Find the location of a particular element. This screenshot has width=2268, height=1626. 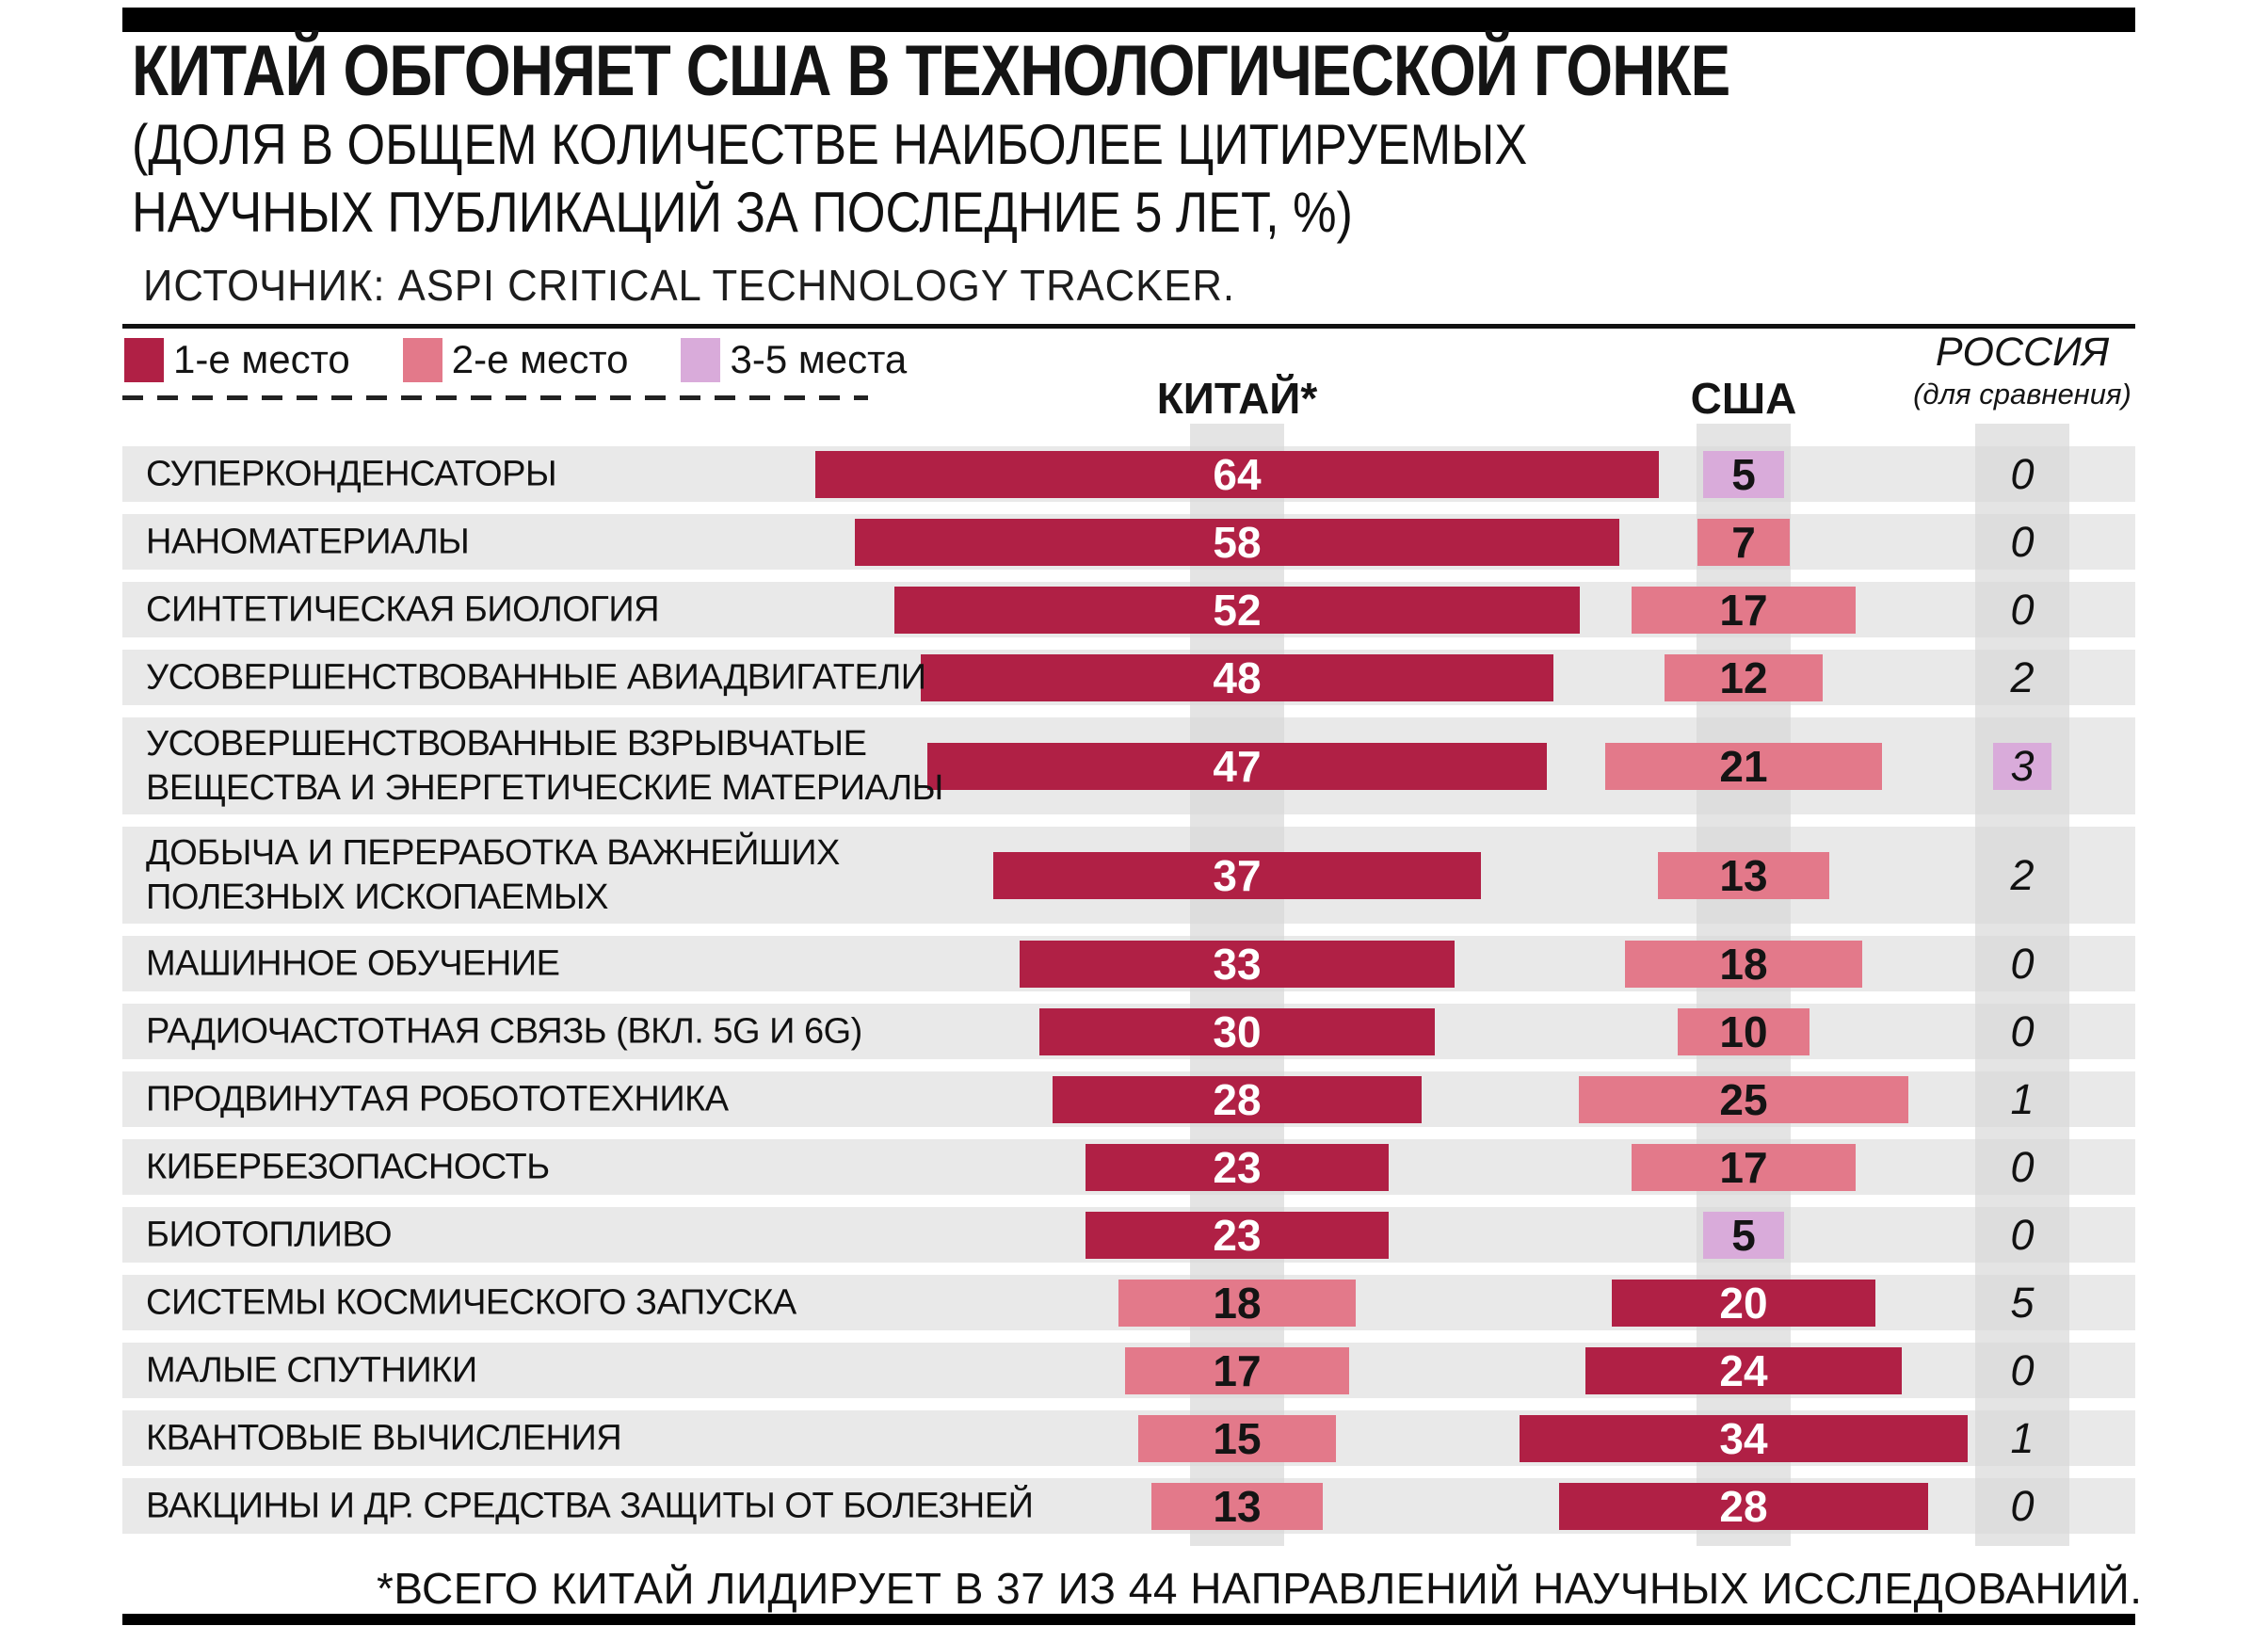

china-value: 37 is located at coordinates (1237, 875).